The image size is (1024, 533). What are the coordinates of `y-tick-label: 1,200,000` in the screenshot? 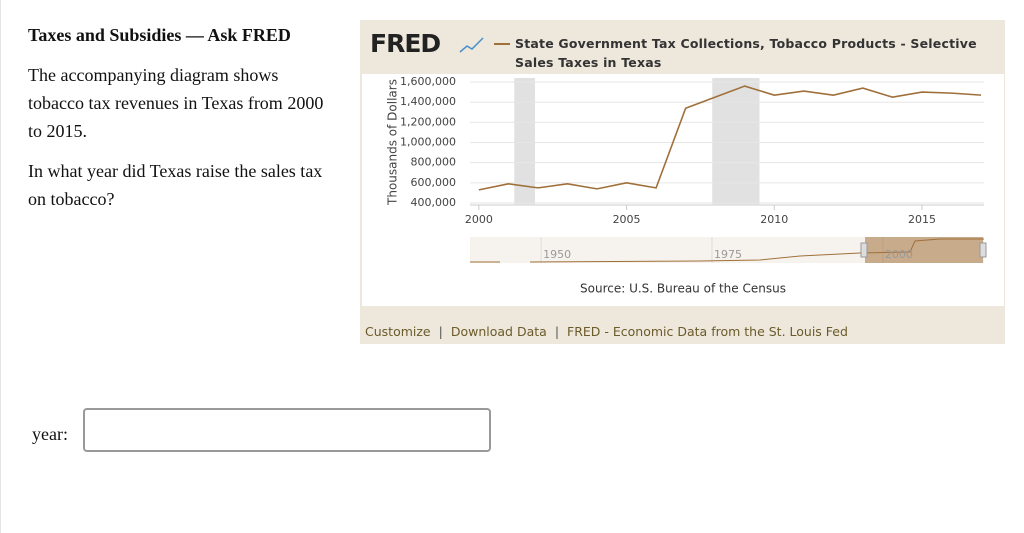 It's located at (428, 121).